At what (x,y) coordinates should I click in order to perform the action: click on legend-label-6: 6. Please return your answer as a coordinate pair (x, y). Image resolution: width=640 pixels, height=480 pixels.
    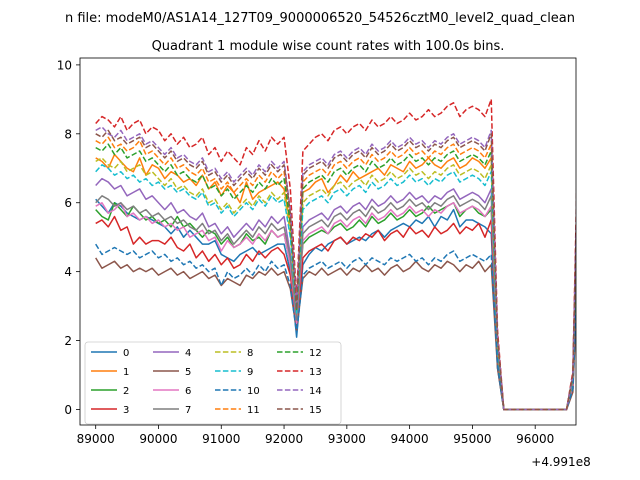
    Looking at the image, I should click on (188, 391).